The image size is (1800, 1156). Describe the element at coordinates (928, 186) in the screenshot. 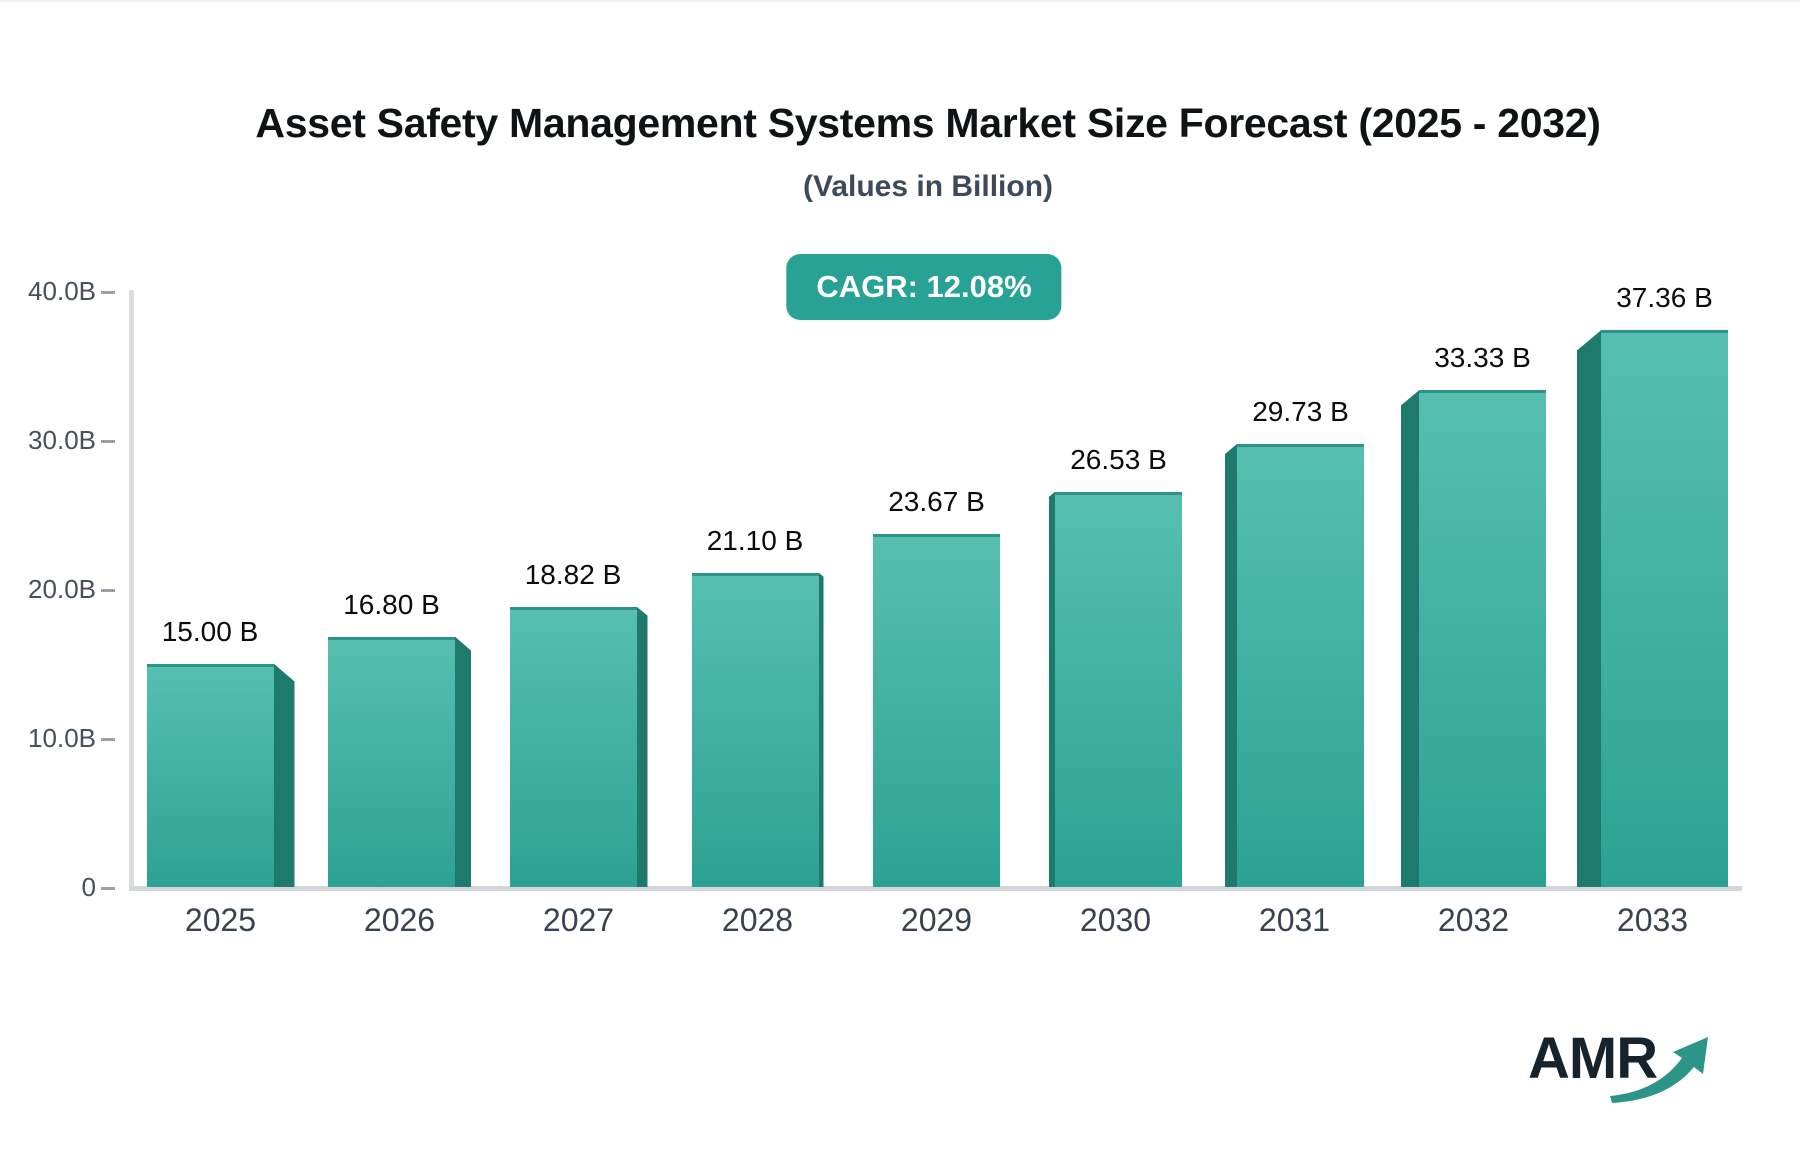

I see `chart-subtitle: (Values in Billion)` at that location.